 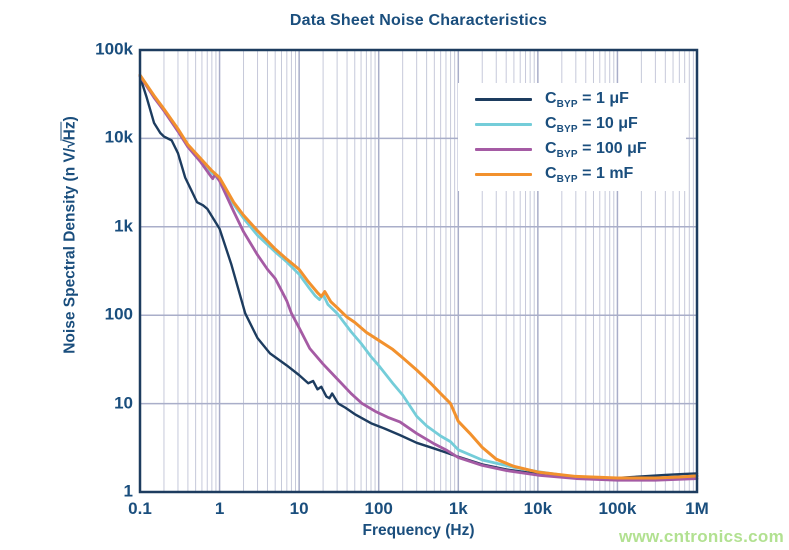 What do you see at coordinates (219, 508) in the screenshot?
I see `x-tick-label: 1` at bounding box center [219, 508].